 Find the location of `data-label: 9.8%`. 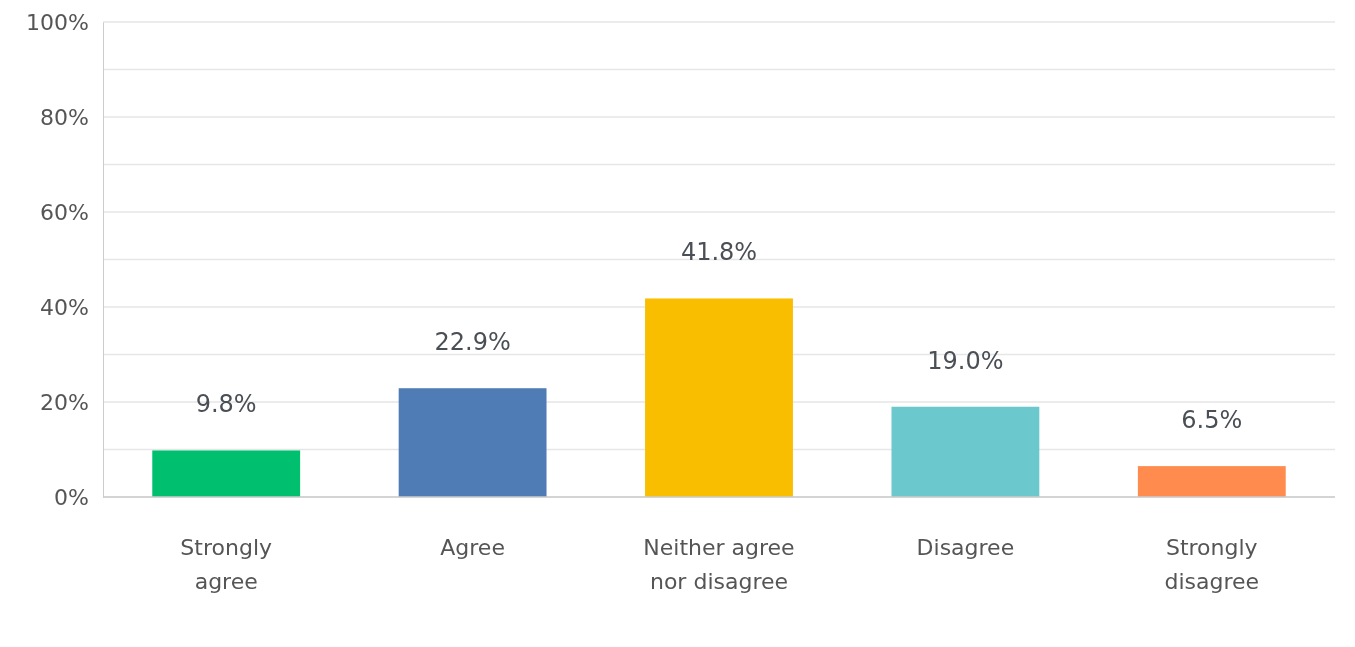

data-label: 9.8% is located at coordinates (226, 404).